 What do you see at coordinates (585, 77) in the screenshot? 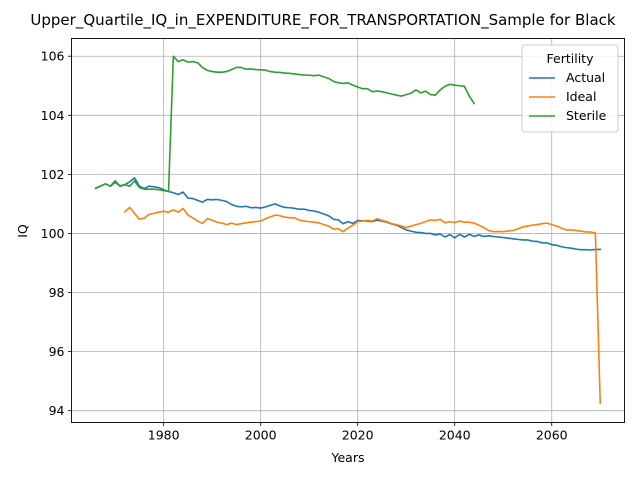
I see `legend-label-actual: Actual` at bounding box center [585, 77].